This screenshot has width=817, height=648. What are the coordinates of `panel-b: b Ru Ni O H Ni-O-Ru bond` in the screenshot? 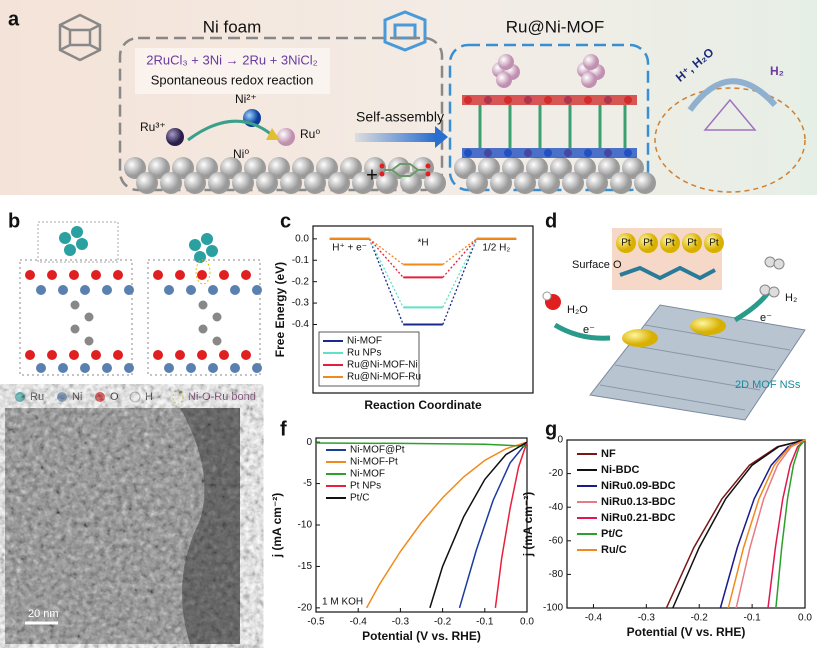 It's located at (135, 307).